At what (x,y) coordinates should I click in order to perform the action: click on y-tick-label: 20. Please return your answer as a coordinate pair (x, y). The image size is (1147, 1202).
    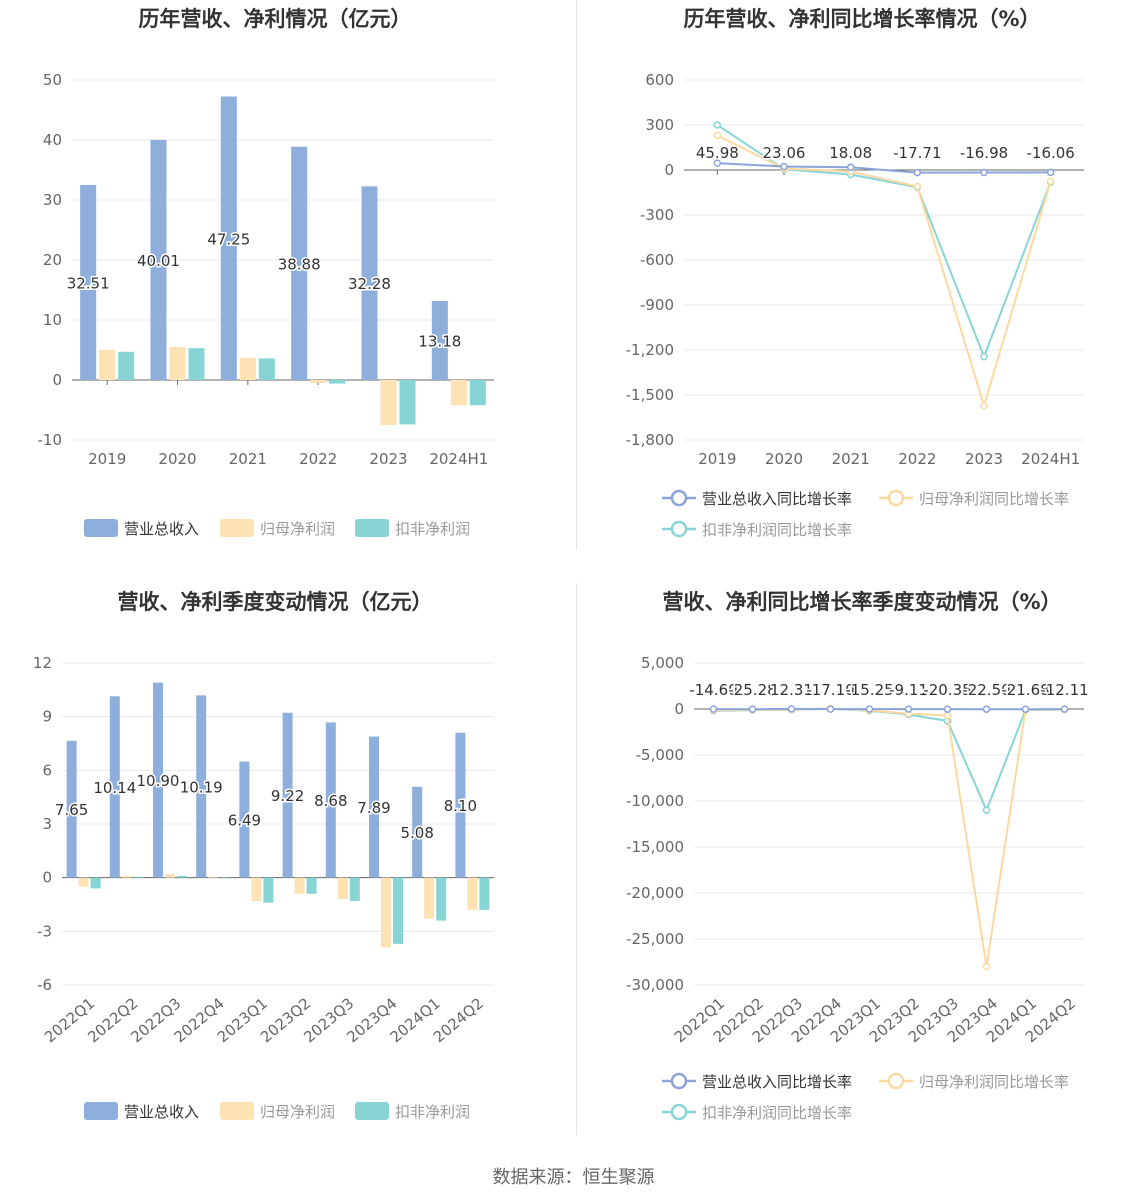
    Looking at the image, I should click on (52, 260).